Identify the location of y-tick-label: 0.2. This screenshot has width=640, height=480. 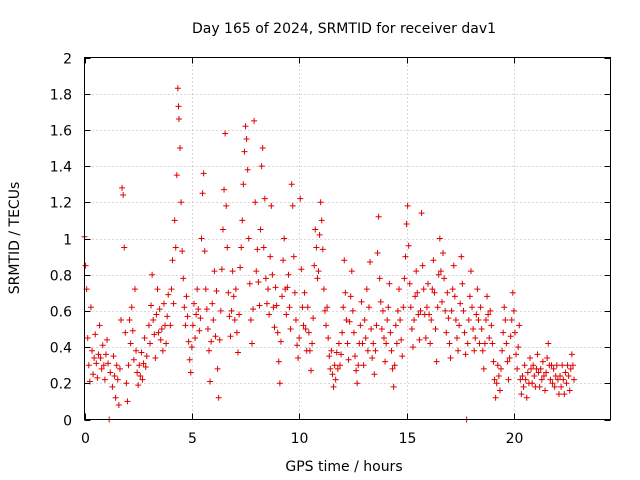
(61, 385).